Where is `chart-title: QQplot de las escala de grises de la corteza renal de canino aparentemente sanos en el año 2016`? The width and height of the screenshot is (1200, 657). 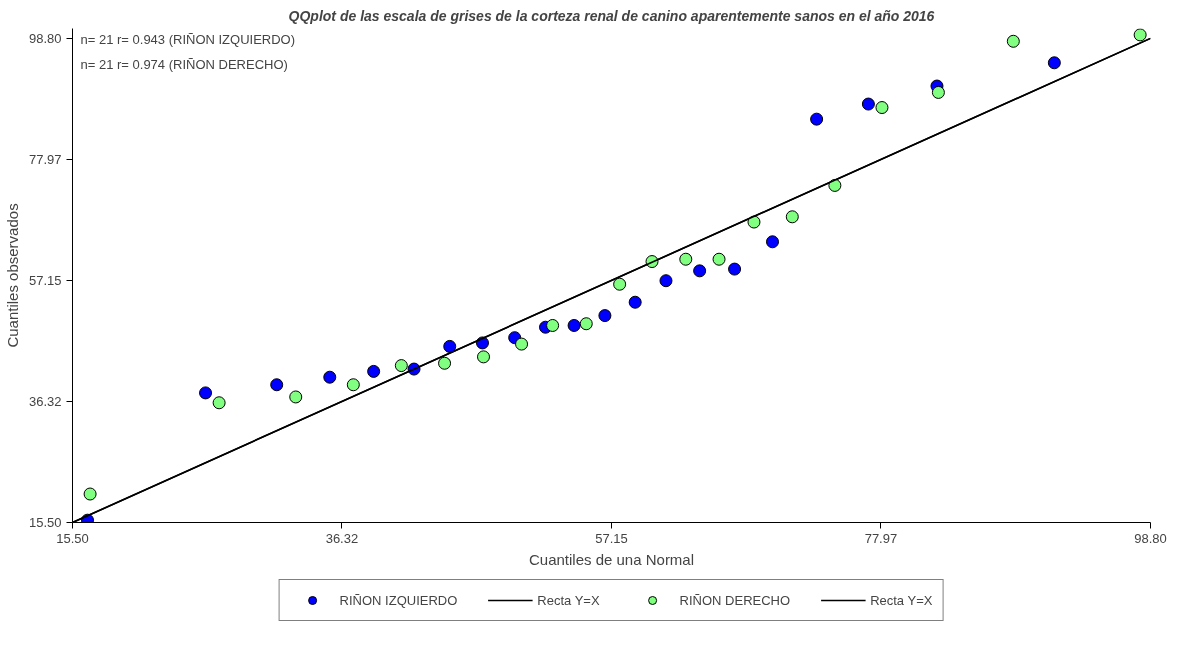 chart-title: QQplot de las escala de grises de la corteza renal de canino aparentemente sanos en el año 2016 is located at coordinates (611, 15).